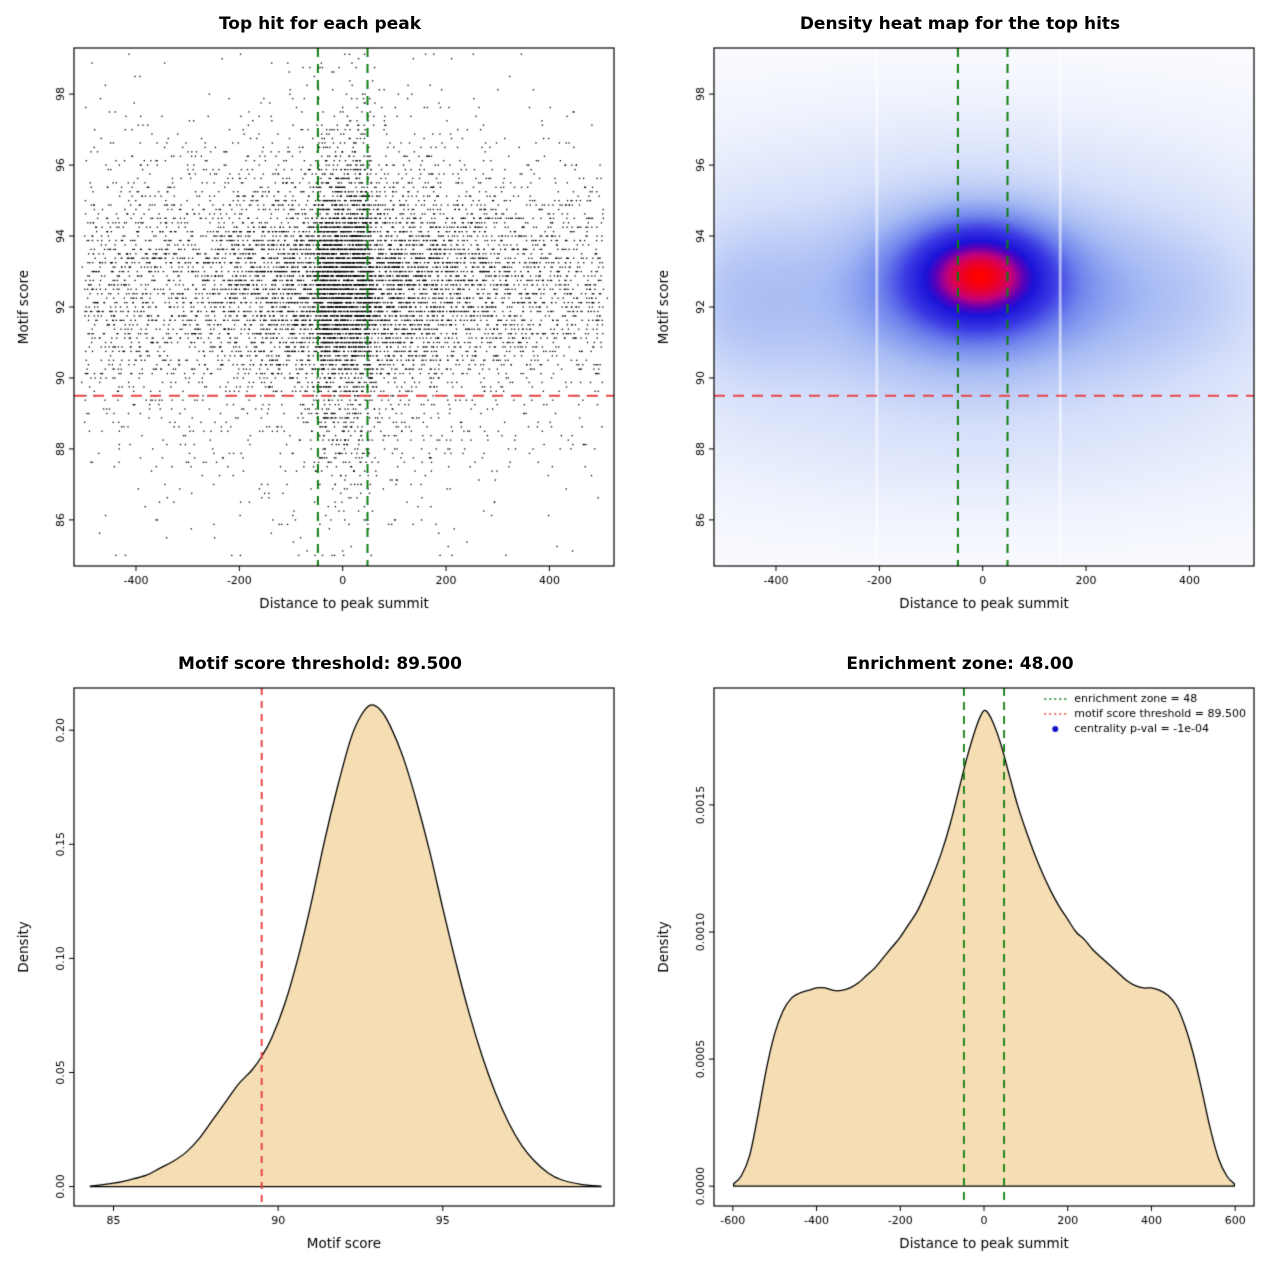 The image size is (1280, 1280). I want to click on chart-title-motif-threshold: Motif score threshold: 89.500, so click(320, 664).